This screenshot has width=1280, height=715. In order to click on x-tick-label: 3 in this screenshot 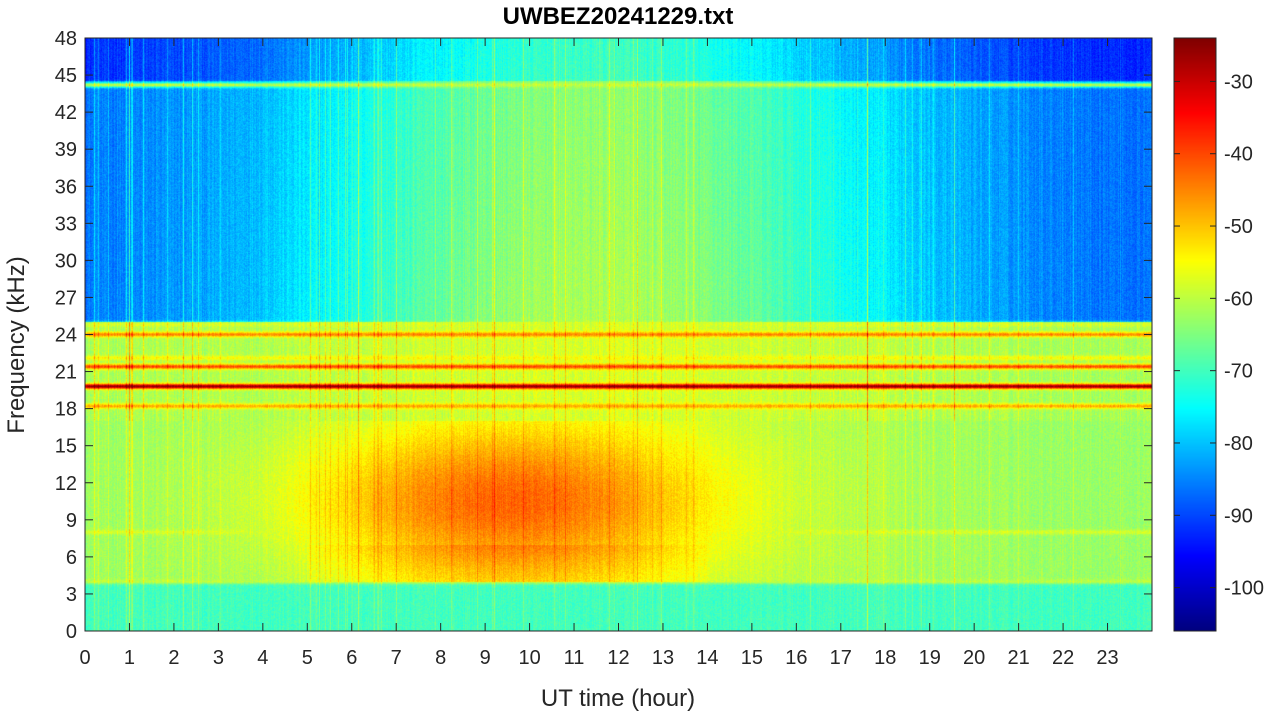, I will do `click(218, 658)`.